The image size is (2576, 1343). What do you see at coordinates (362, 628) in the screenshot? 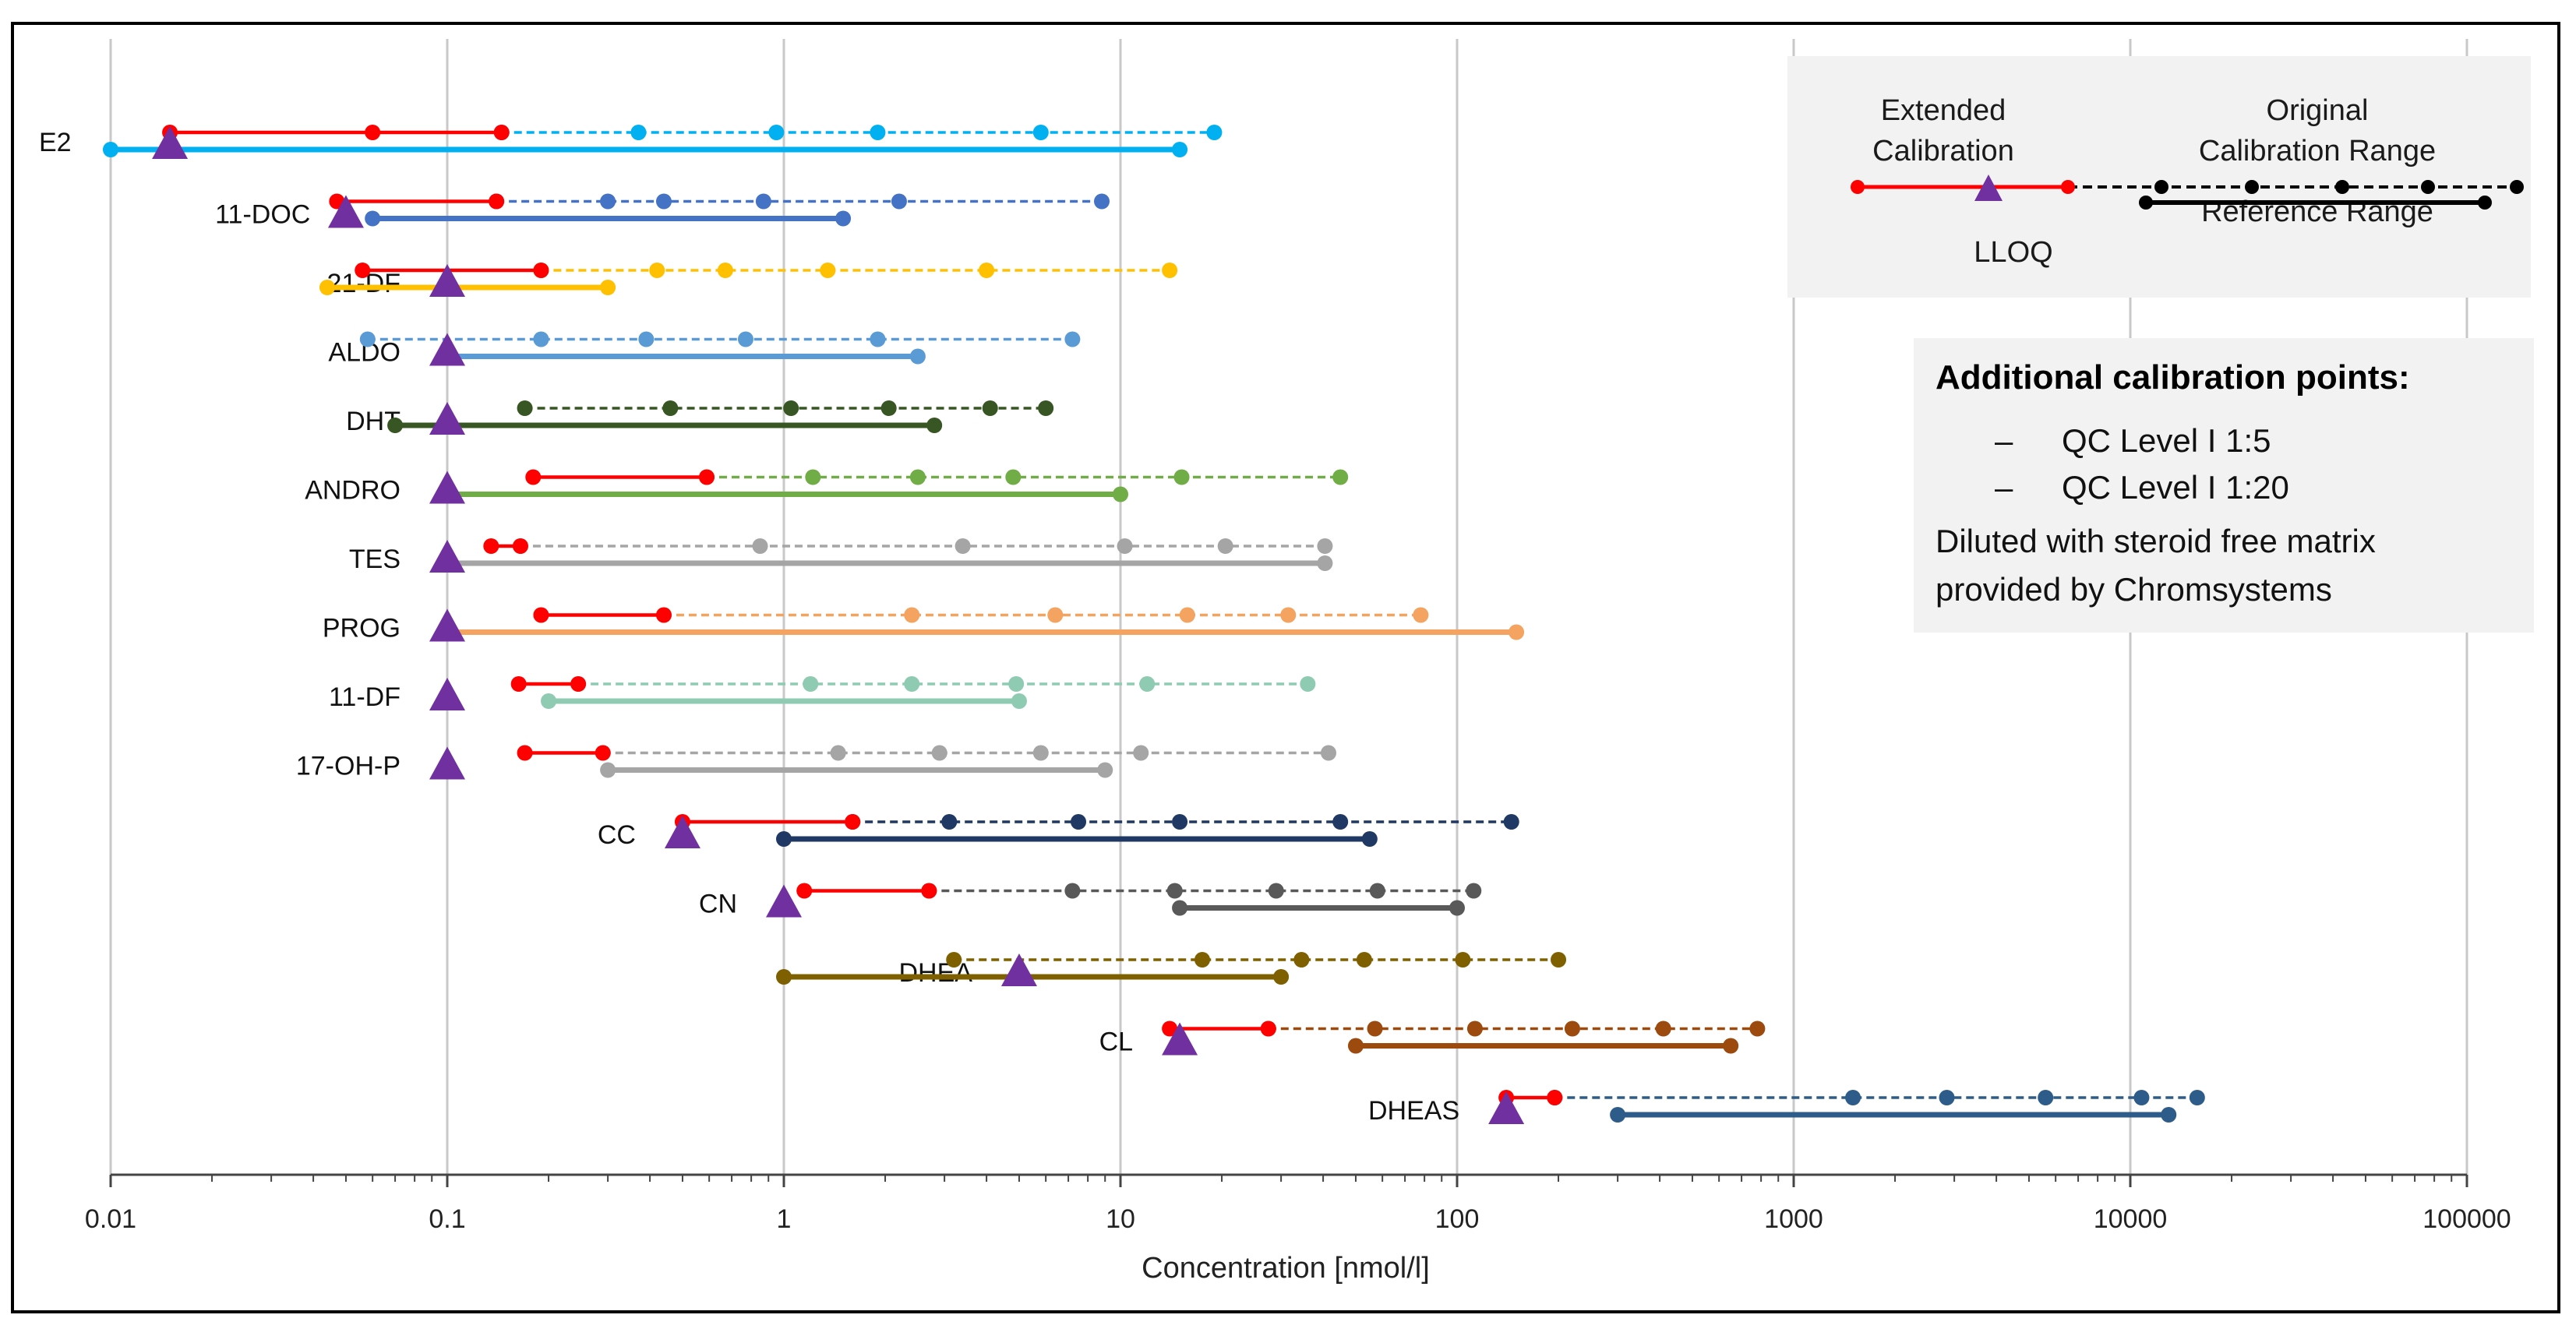
I see `series-label: PROG` at bounding box center [362, 628].